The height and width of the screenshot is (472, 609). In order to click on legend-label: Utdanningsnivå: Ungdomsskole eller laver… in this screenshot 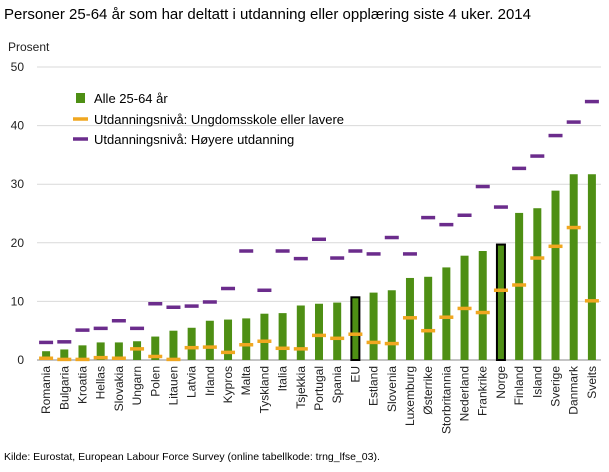, I will do `click(219, 119)`.